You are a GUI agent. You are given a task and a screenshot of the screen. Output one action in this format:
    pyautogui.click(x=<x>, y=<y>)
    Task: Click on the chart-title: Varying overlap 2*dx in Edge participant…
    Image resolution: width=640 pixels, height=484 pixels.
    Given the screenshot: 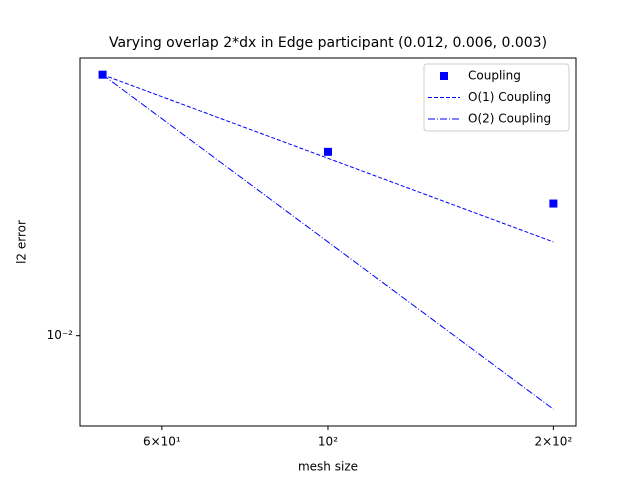 What is the action you would take?
    pyautogui.click(x=328, y=43)
    